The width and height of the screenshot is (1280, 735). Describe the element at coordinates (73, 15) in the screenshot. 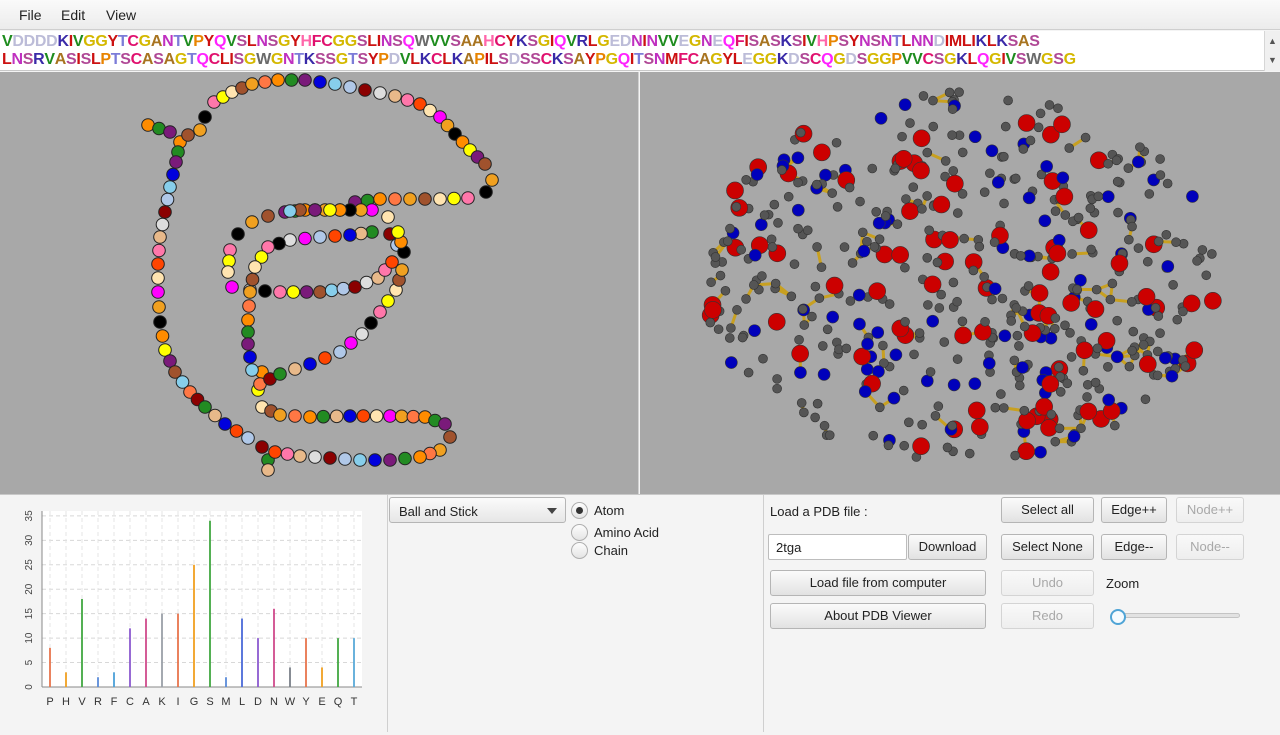

I see `menu-edit: Edit` at that location.